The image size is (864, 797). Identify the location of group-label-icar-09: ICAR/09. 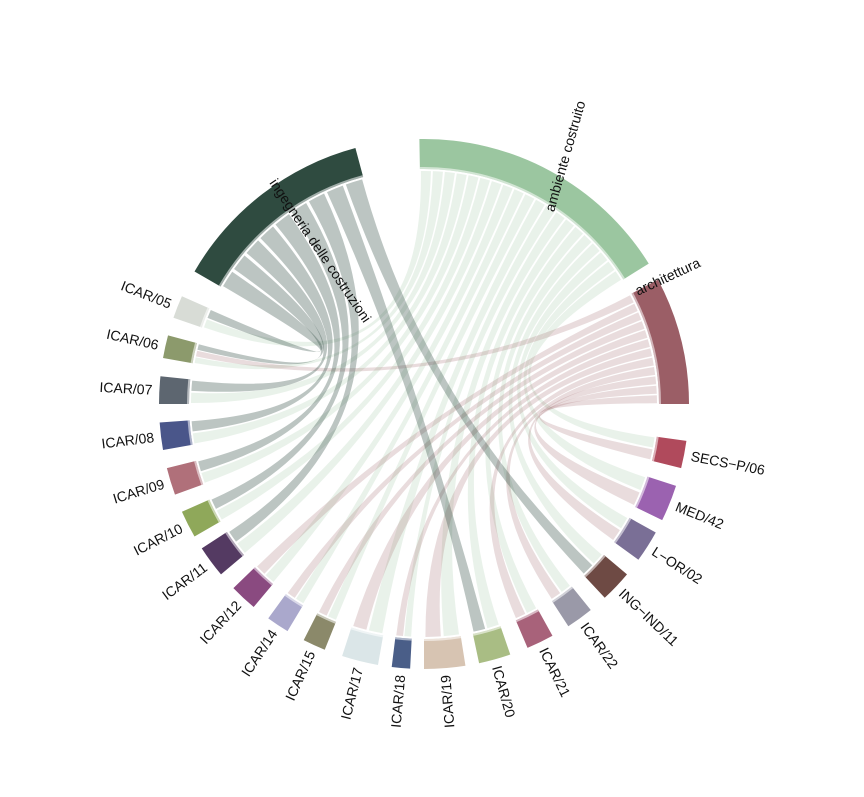
(138, 491).